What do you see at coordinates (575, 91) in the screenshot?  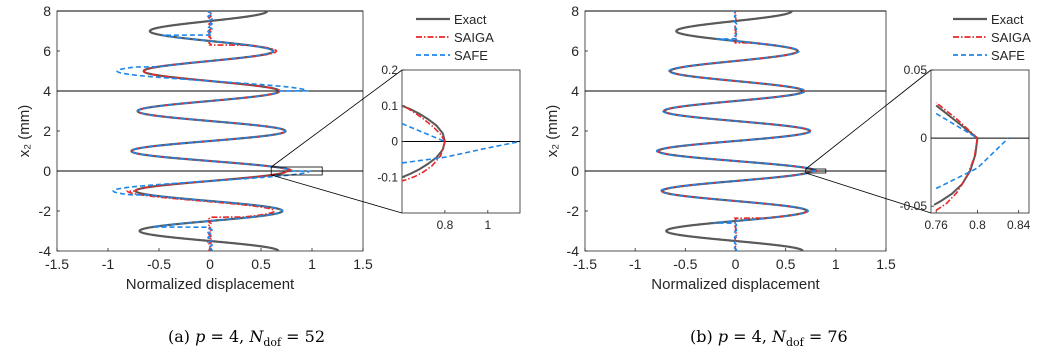 I see `y-tick-label-b-4: 4` at bounding box center [575, 91].